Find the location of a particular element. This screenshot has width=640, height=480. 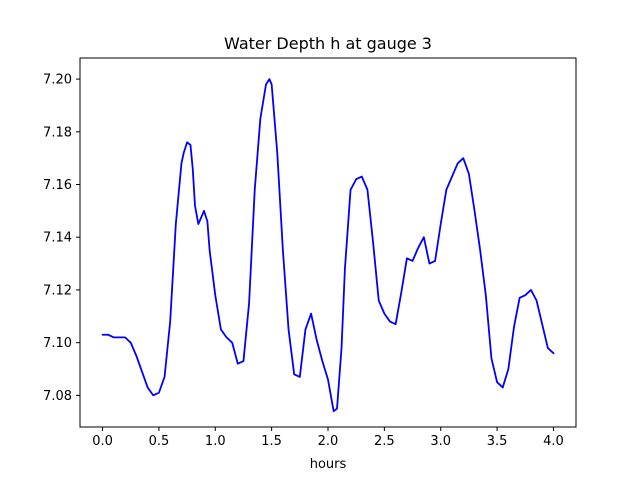

x-tick-label: 1.5 is located at coordinates (271, 441).